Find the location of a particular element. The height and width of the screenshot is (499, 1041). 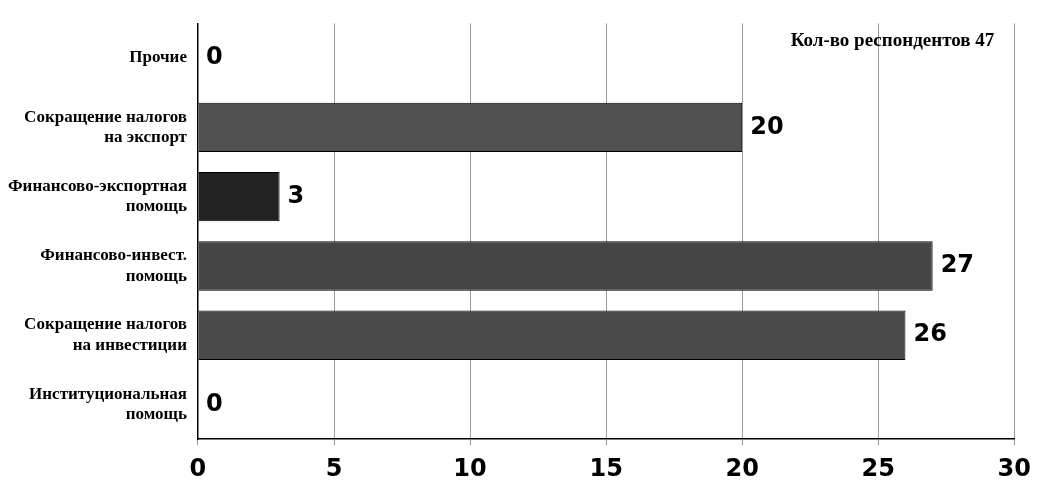

x-tick-label: 25 is located at coordinates (878, 467).